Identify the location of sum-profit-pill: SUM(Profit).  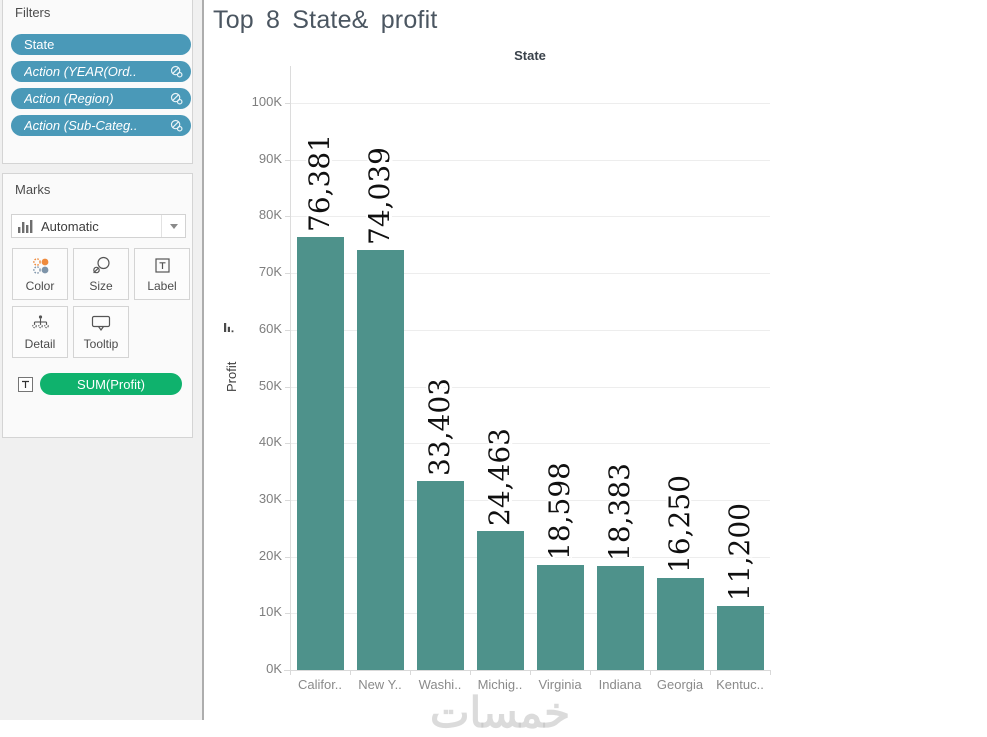
(111, 384).